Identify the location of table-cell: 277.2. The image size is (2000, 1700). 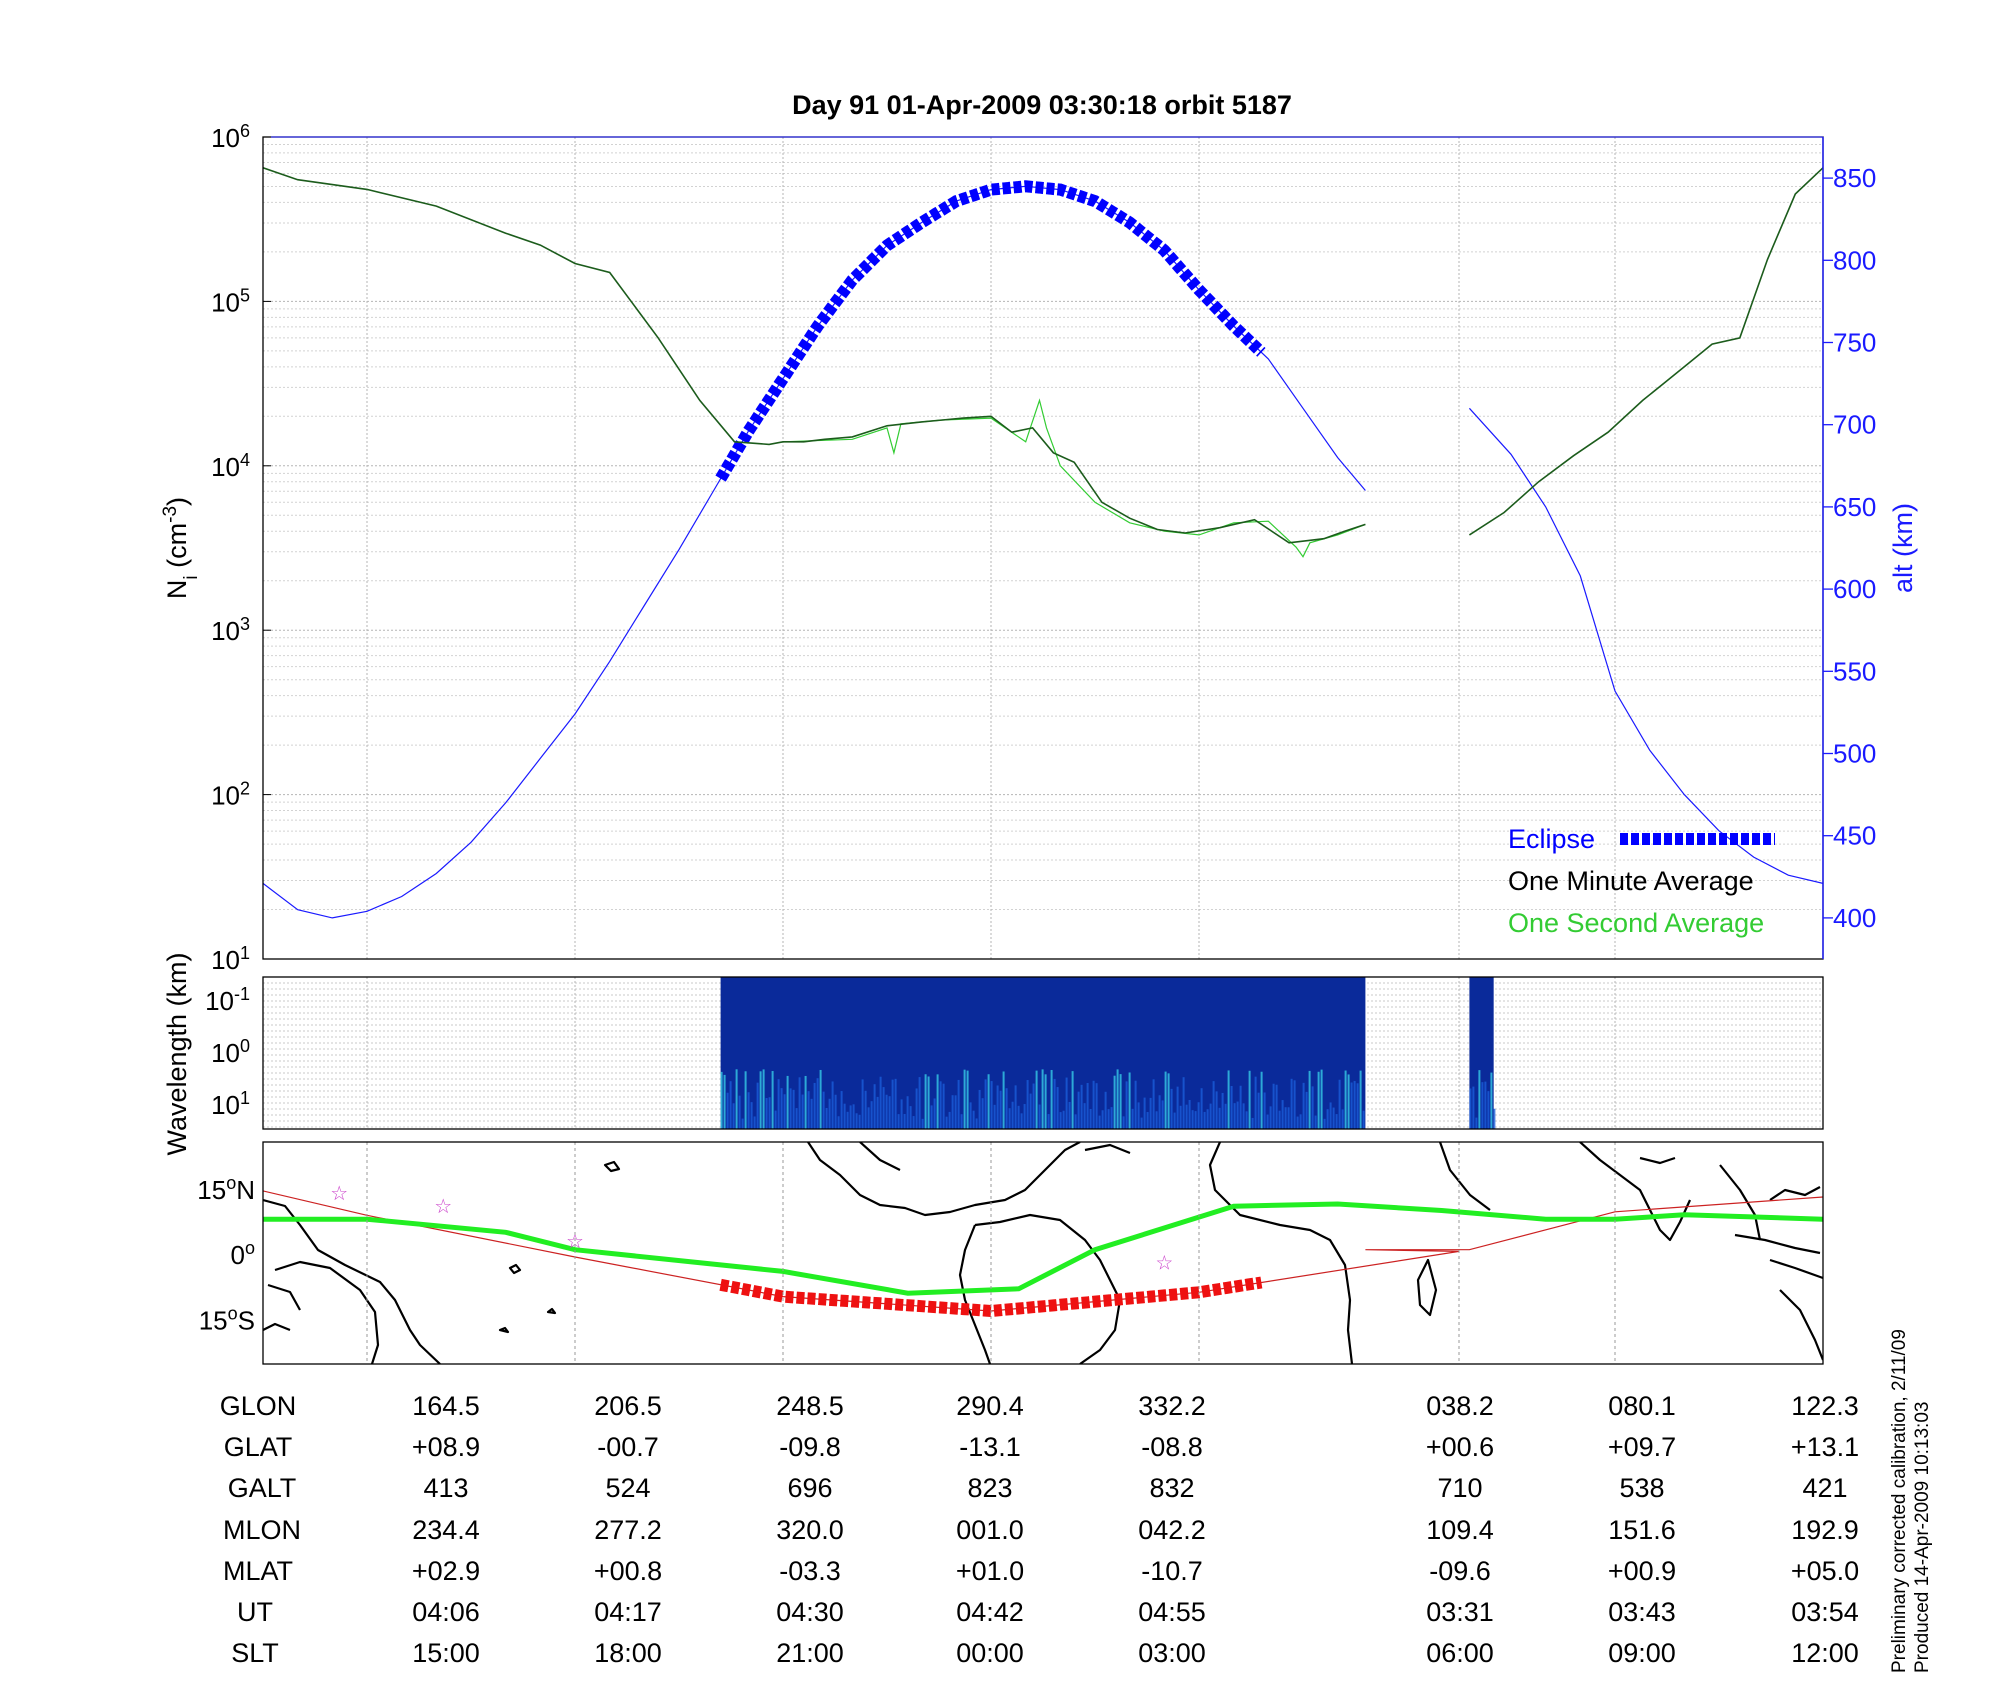
(628, 1530).